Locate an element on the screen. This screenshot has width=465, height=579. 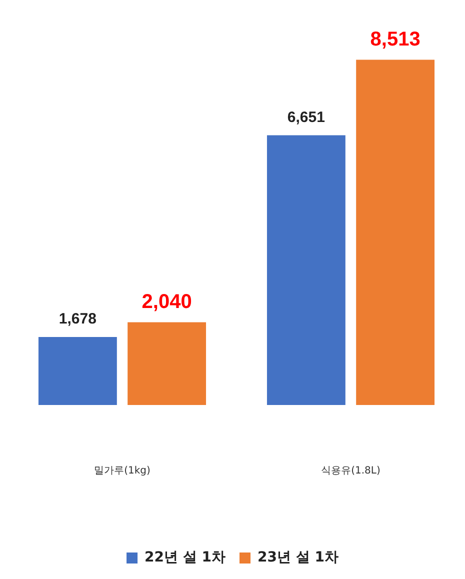
data-label: 2,040 is located at coordinates (167, 301).